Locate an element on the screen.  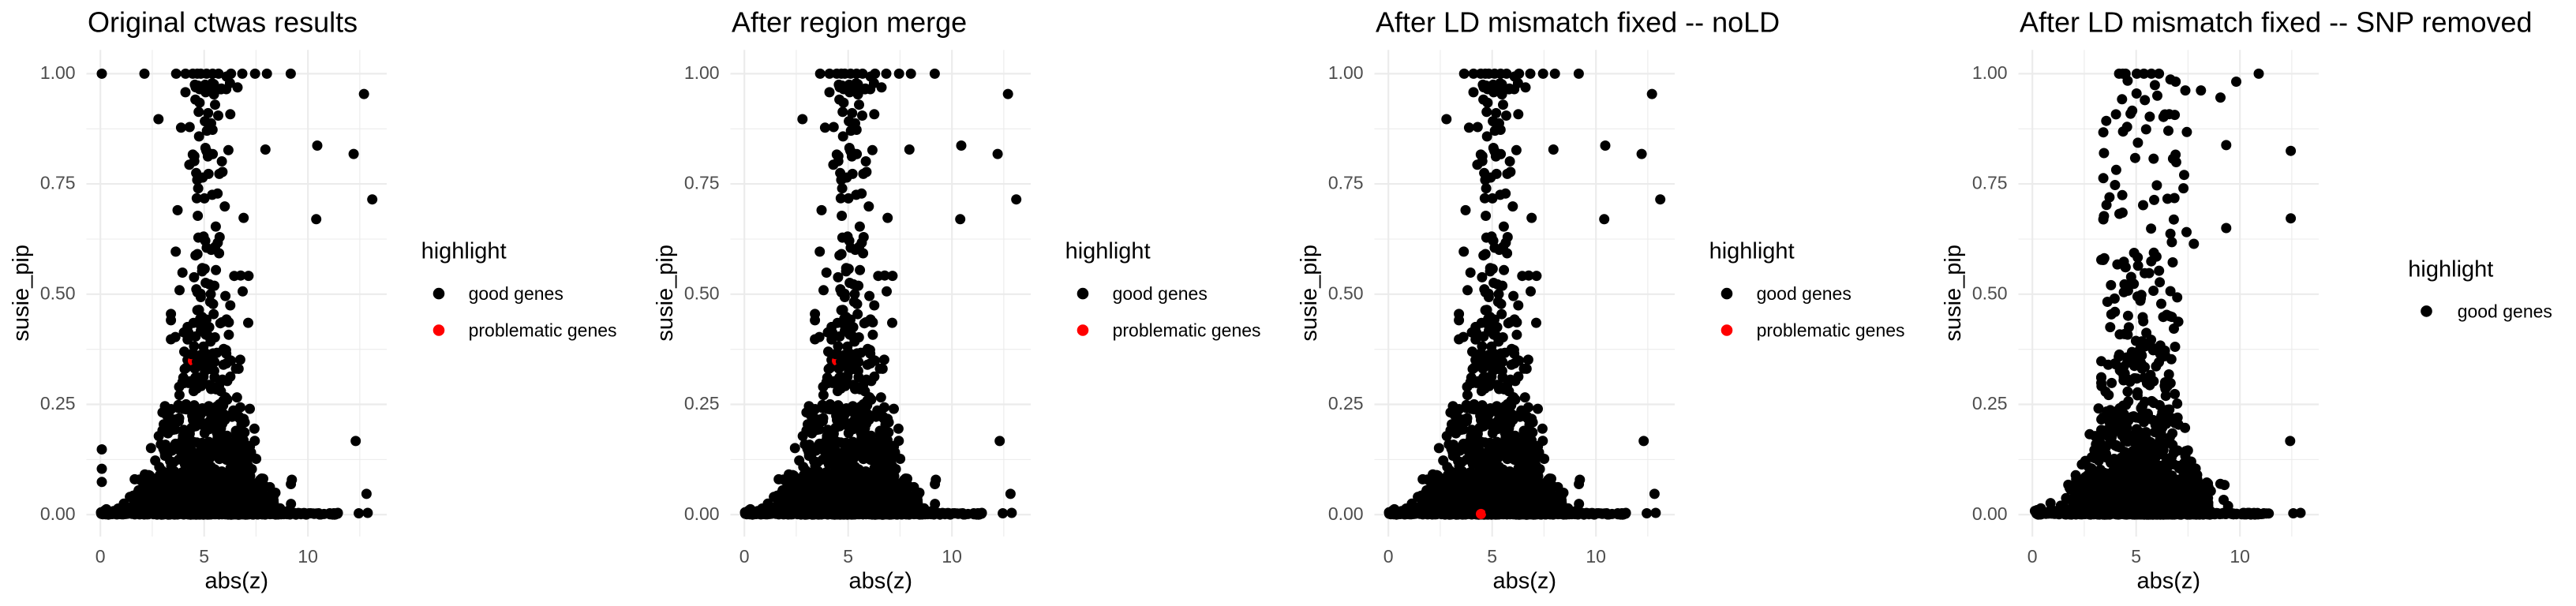
svg-text:After LD mismatch fixed -- noL: After LD mismatch fixed -- noLD is located at coordinates (1578, 22).